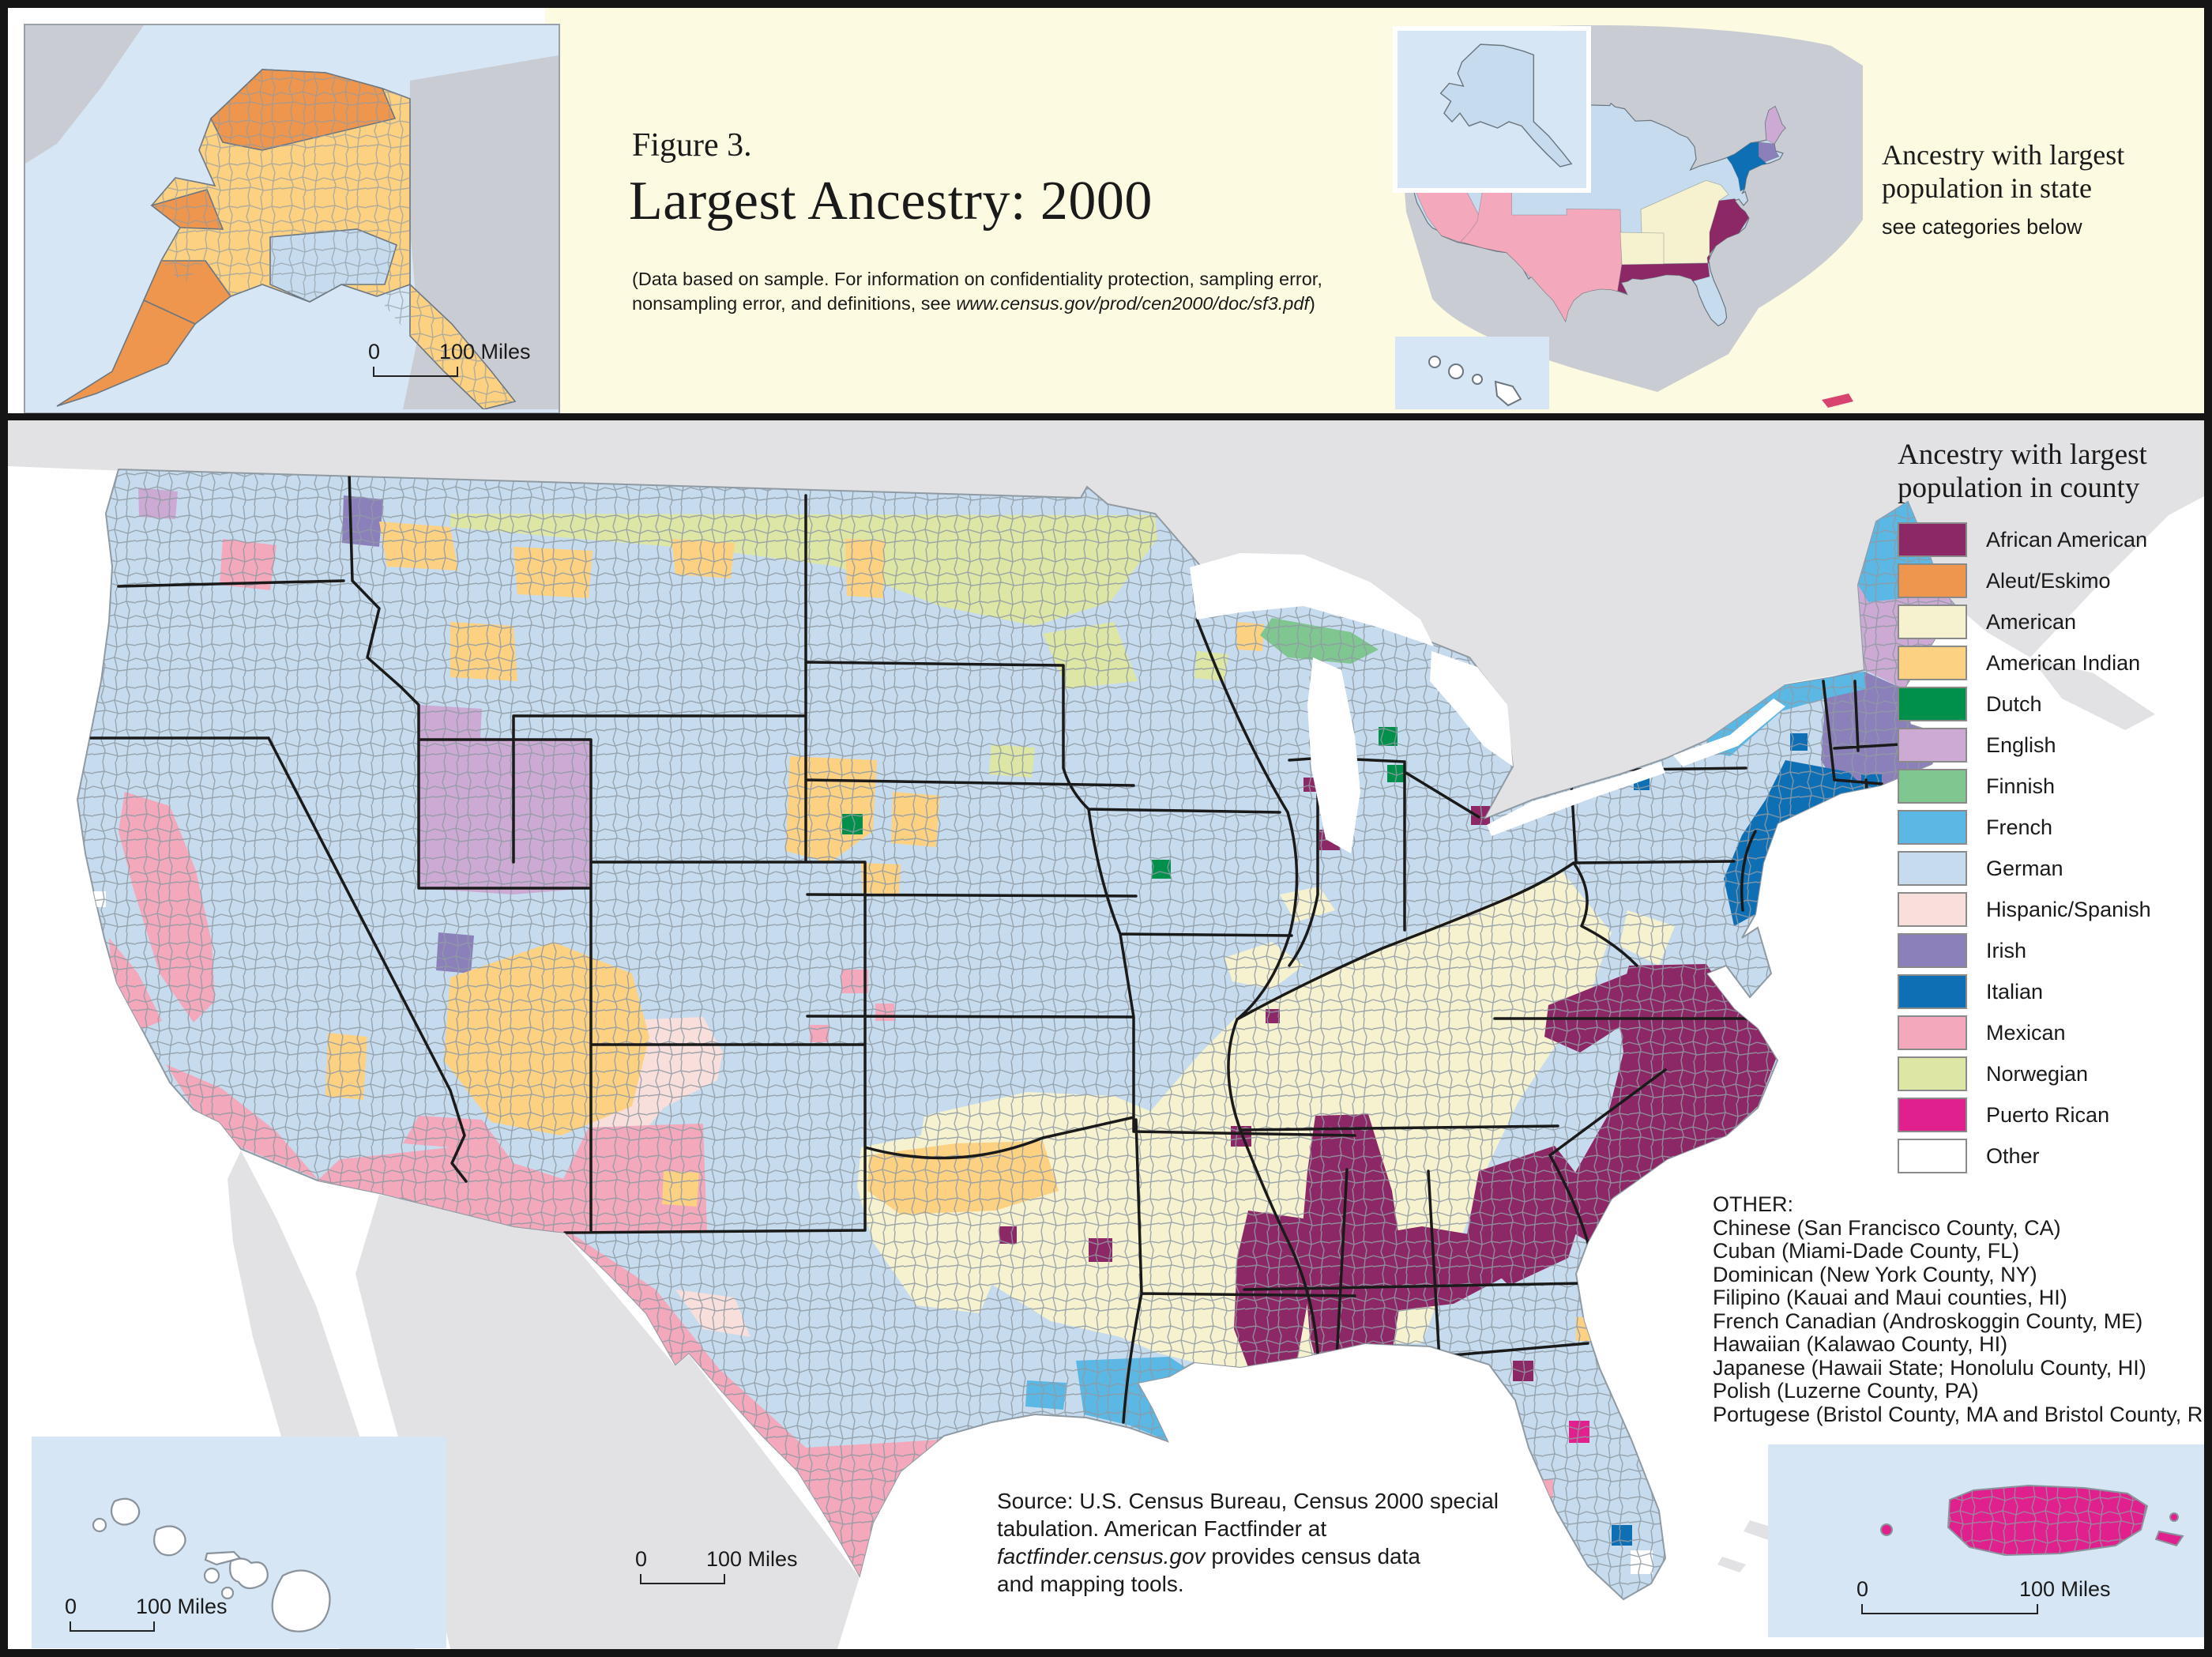  What do you see at coordinates (1933, 827) in the screenshot?
I see `legend-swatch-french` at bounding box center [1933, 827].